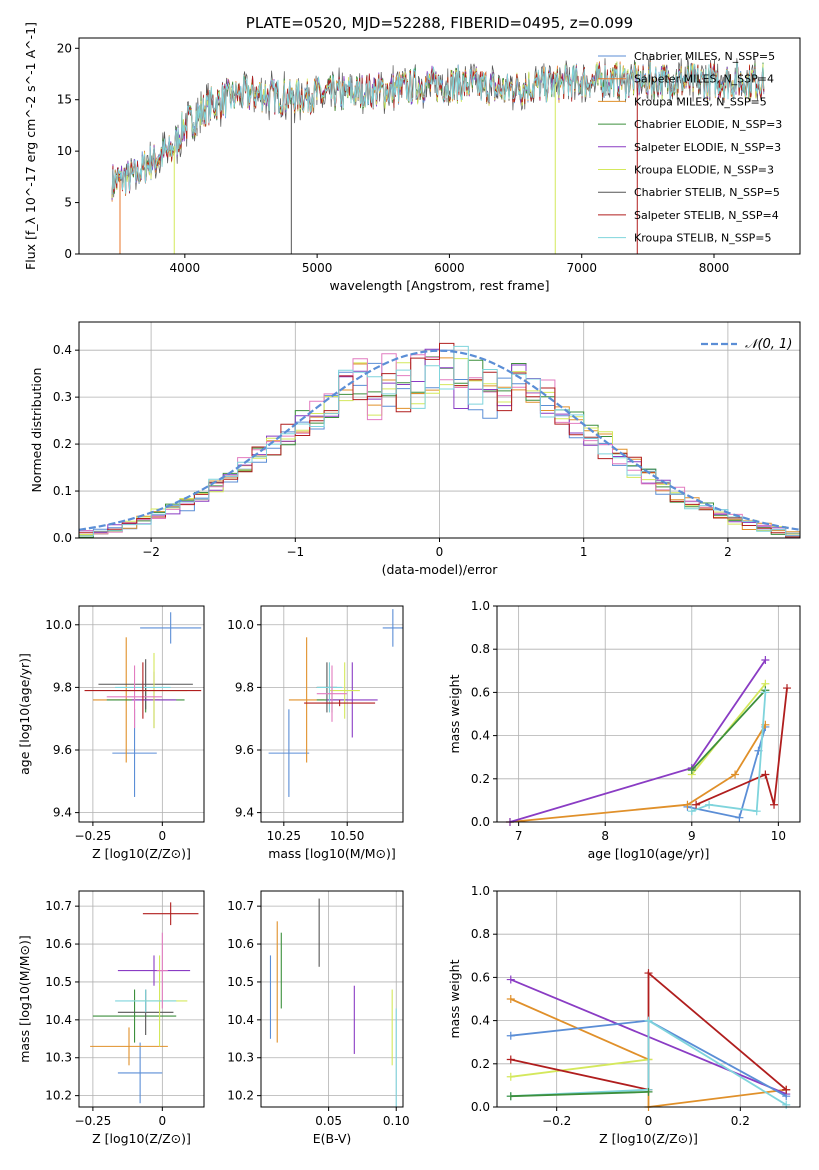 Image resolution: width=819 pixels, height=1170 pixels. Describe the element at coordinates (778, 836) in the screenshot. I see `x-tick-label: 10` at that location.